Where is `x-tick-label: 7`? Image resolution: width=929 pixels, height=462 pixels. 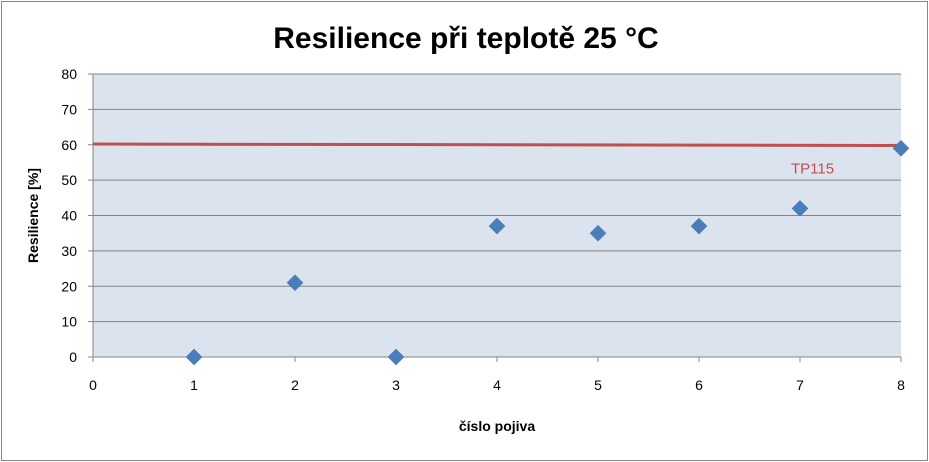
x-tick-label: 7 is located at coordinates (800, 385).